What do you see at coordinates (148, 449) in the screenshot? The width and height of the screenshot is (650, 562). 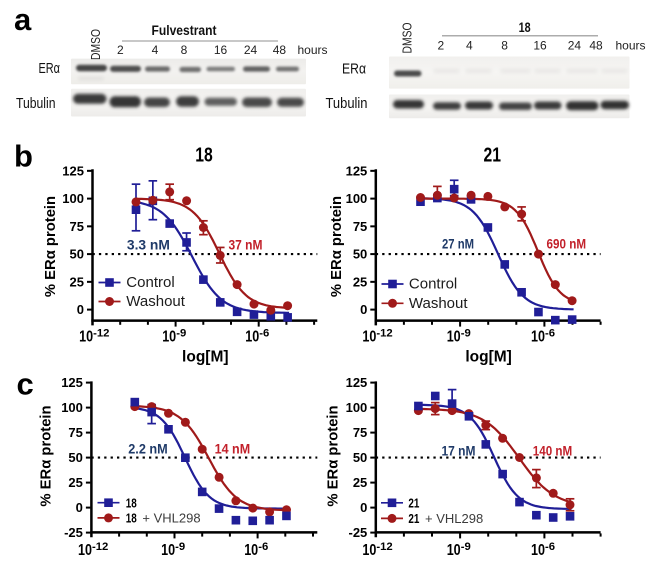 I see `svg-text: 2.2 nM` at bounding box center [148, 449].